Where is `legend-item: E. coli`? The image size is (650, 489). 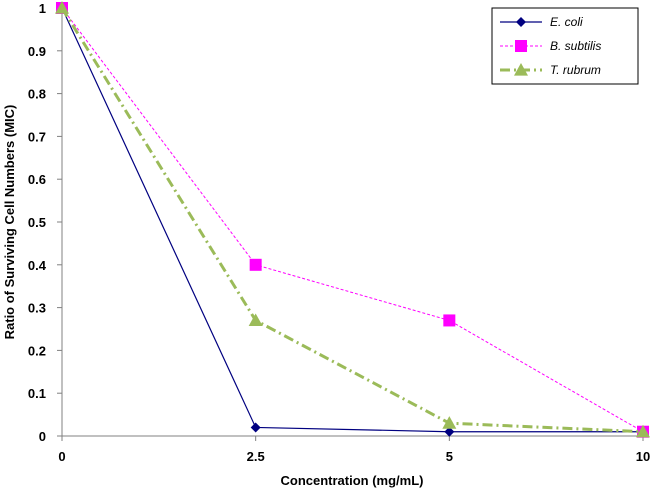
legend-item: E. coli is located at coordinates (541, 22).